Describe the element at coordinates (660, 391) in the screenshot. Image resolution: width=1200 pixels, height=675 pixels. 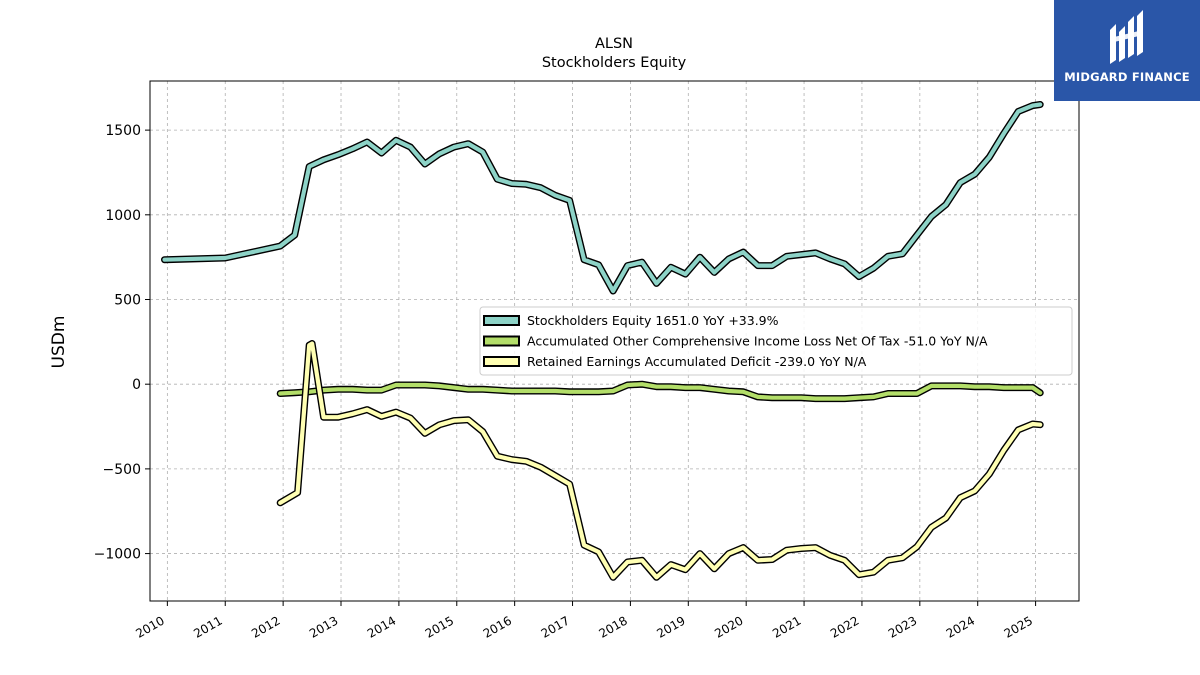
I see `series-1-line` at that location.